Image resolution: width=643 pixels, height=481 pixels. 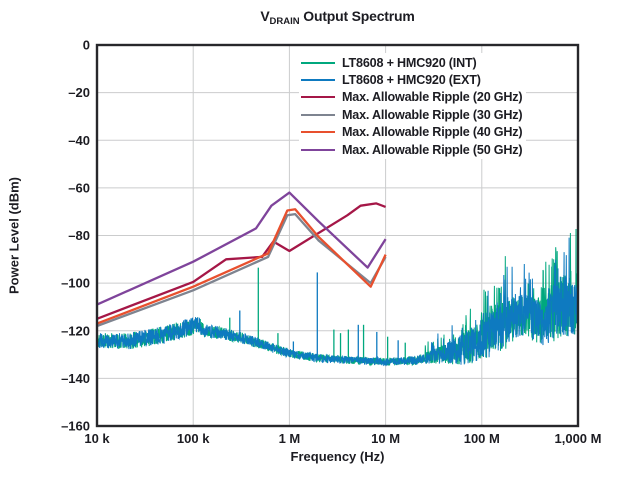 I want to click on legend-swatch-ripple-50ghz, so click(x=318, y=149).